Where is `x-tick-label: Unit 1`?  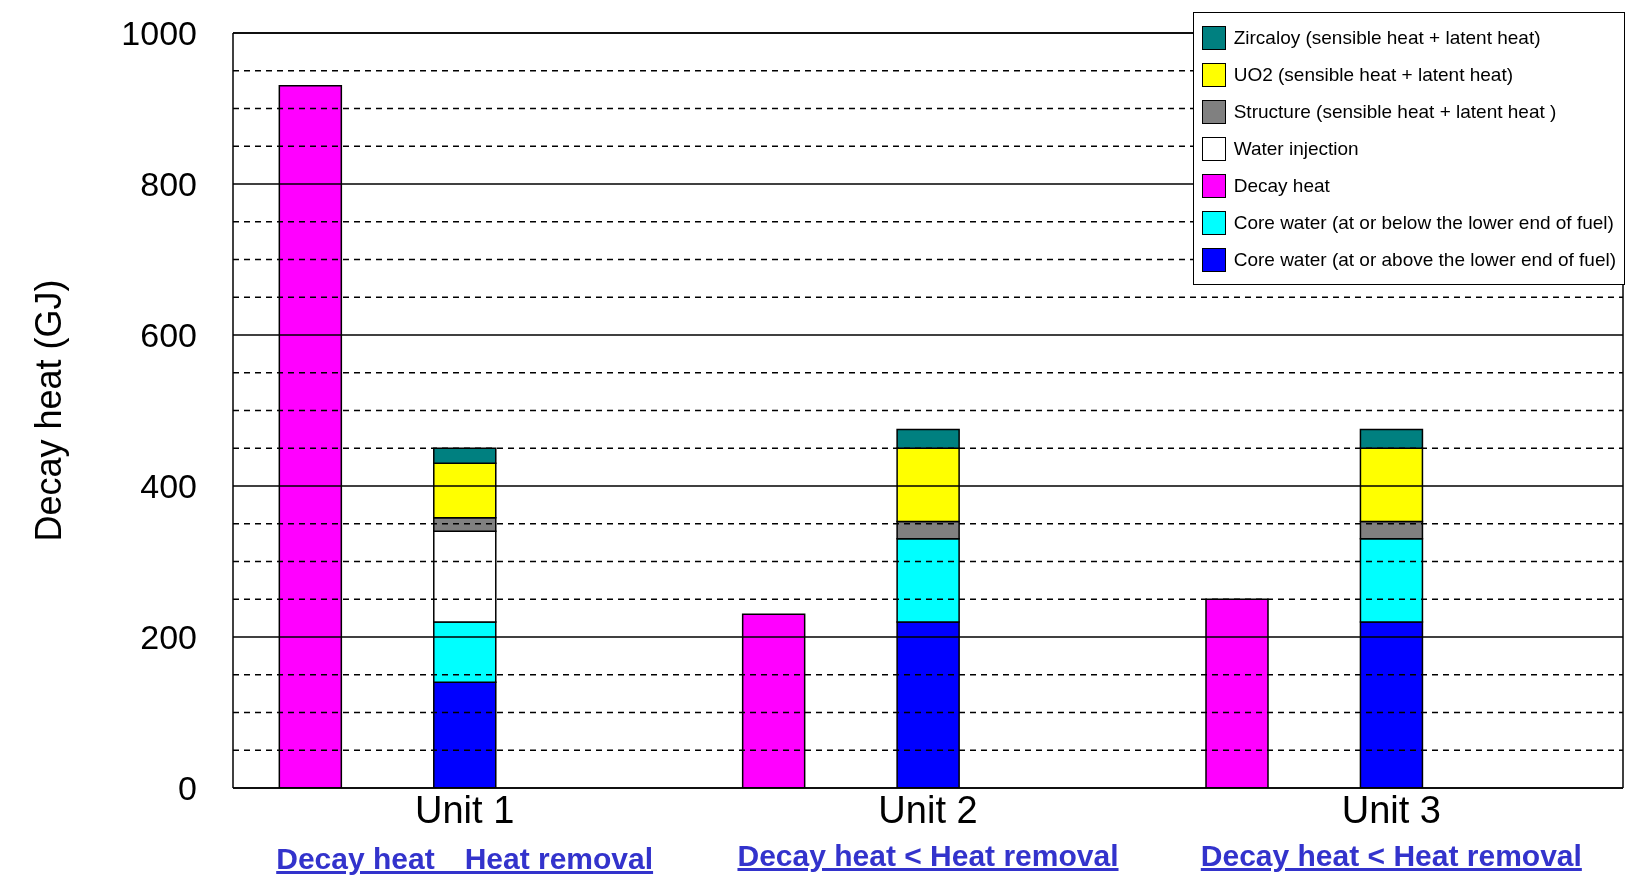
x-tick-label: Unit 1 is located at coordinates (465, 809).